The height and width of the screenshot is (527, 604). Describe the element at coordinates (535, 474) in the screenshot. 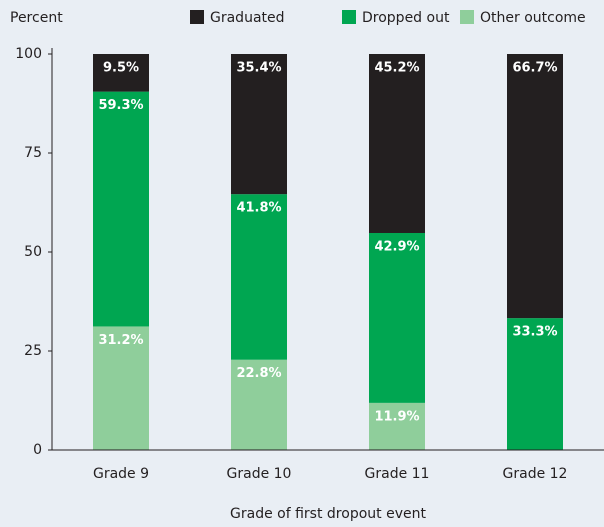

I see `x-tick-label: Grade 12` at that location.